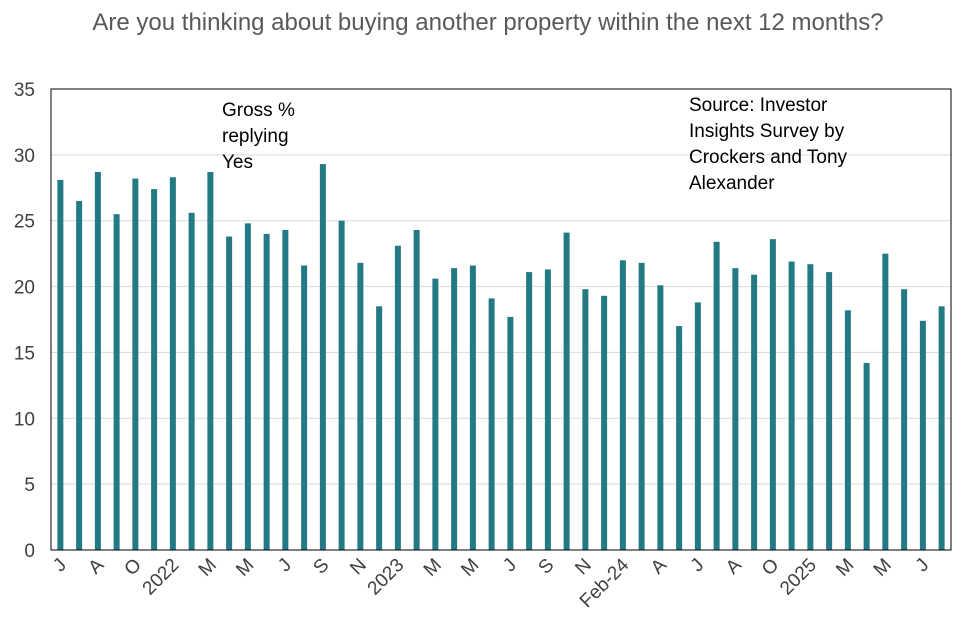 The image size is (976, 637). What do you see at coordinates (24, 321) in the screenshot?
I see `y-axis: 0 5 10 15 20 25 30 35` at bounding box center [24, 321].